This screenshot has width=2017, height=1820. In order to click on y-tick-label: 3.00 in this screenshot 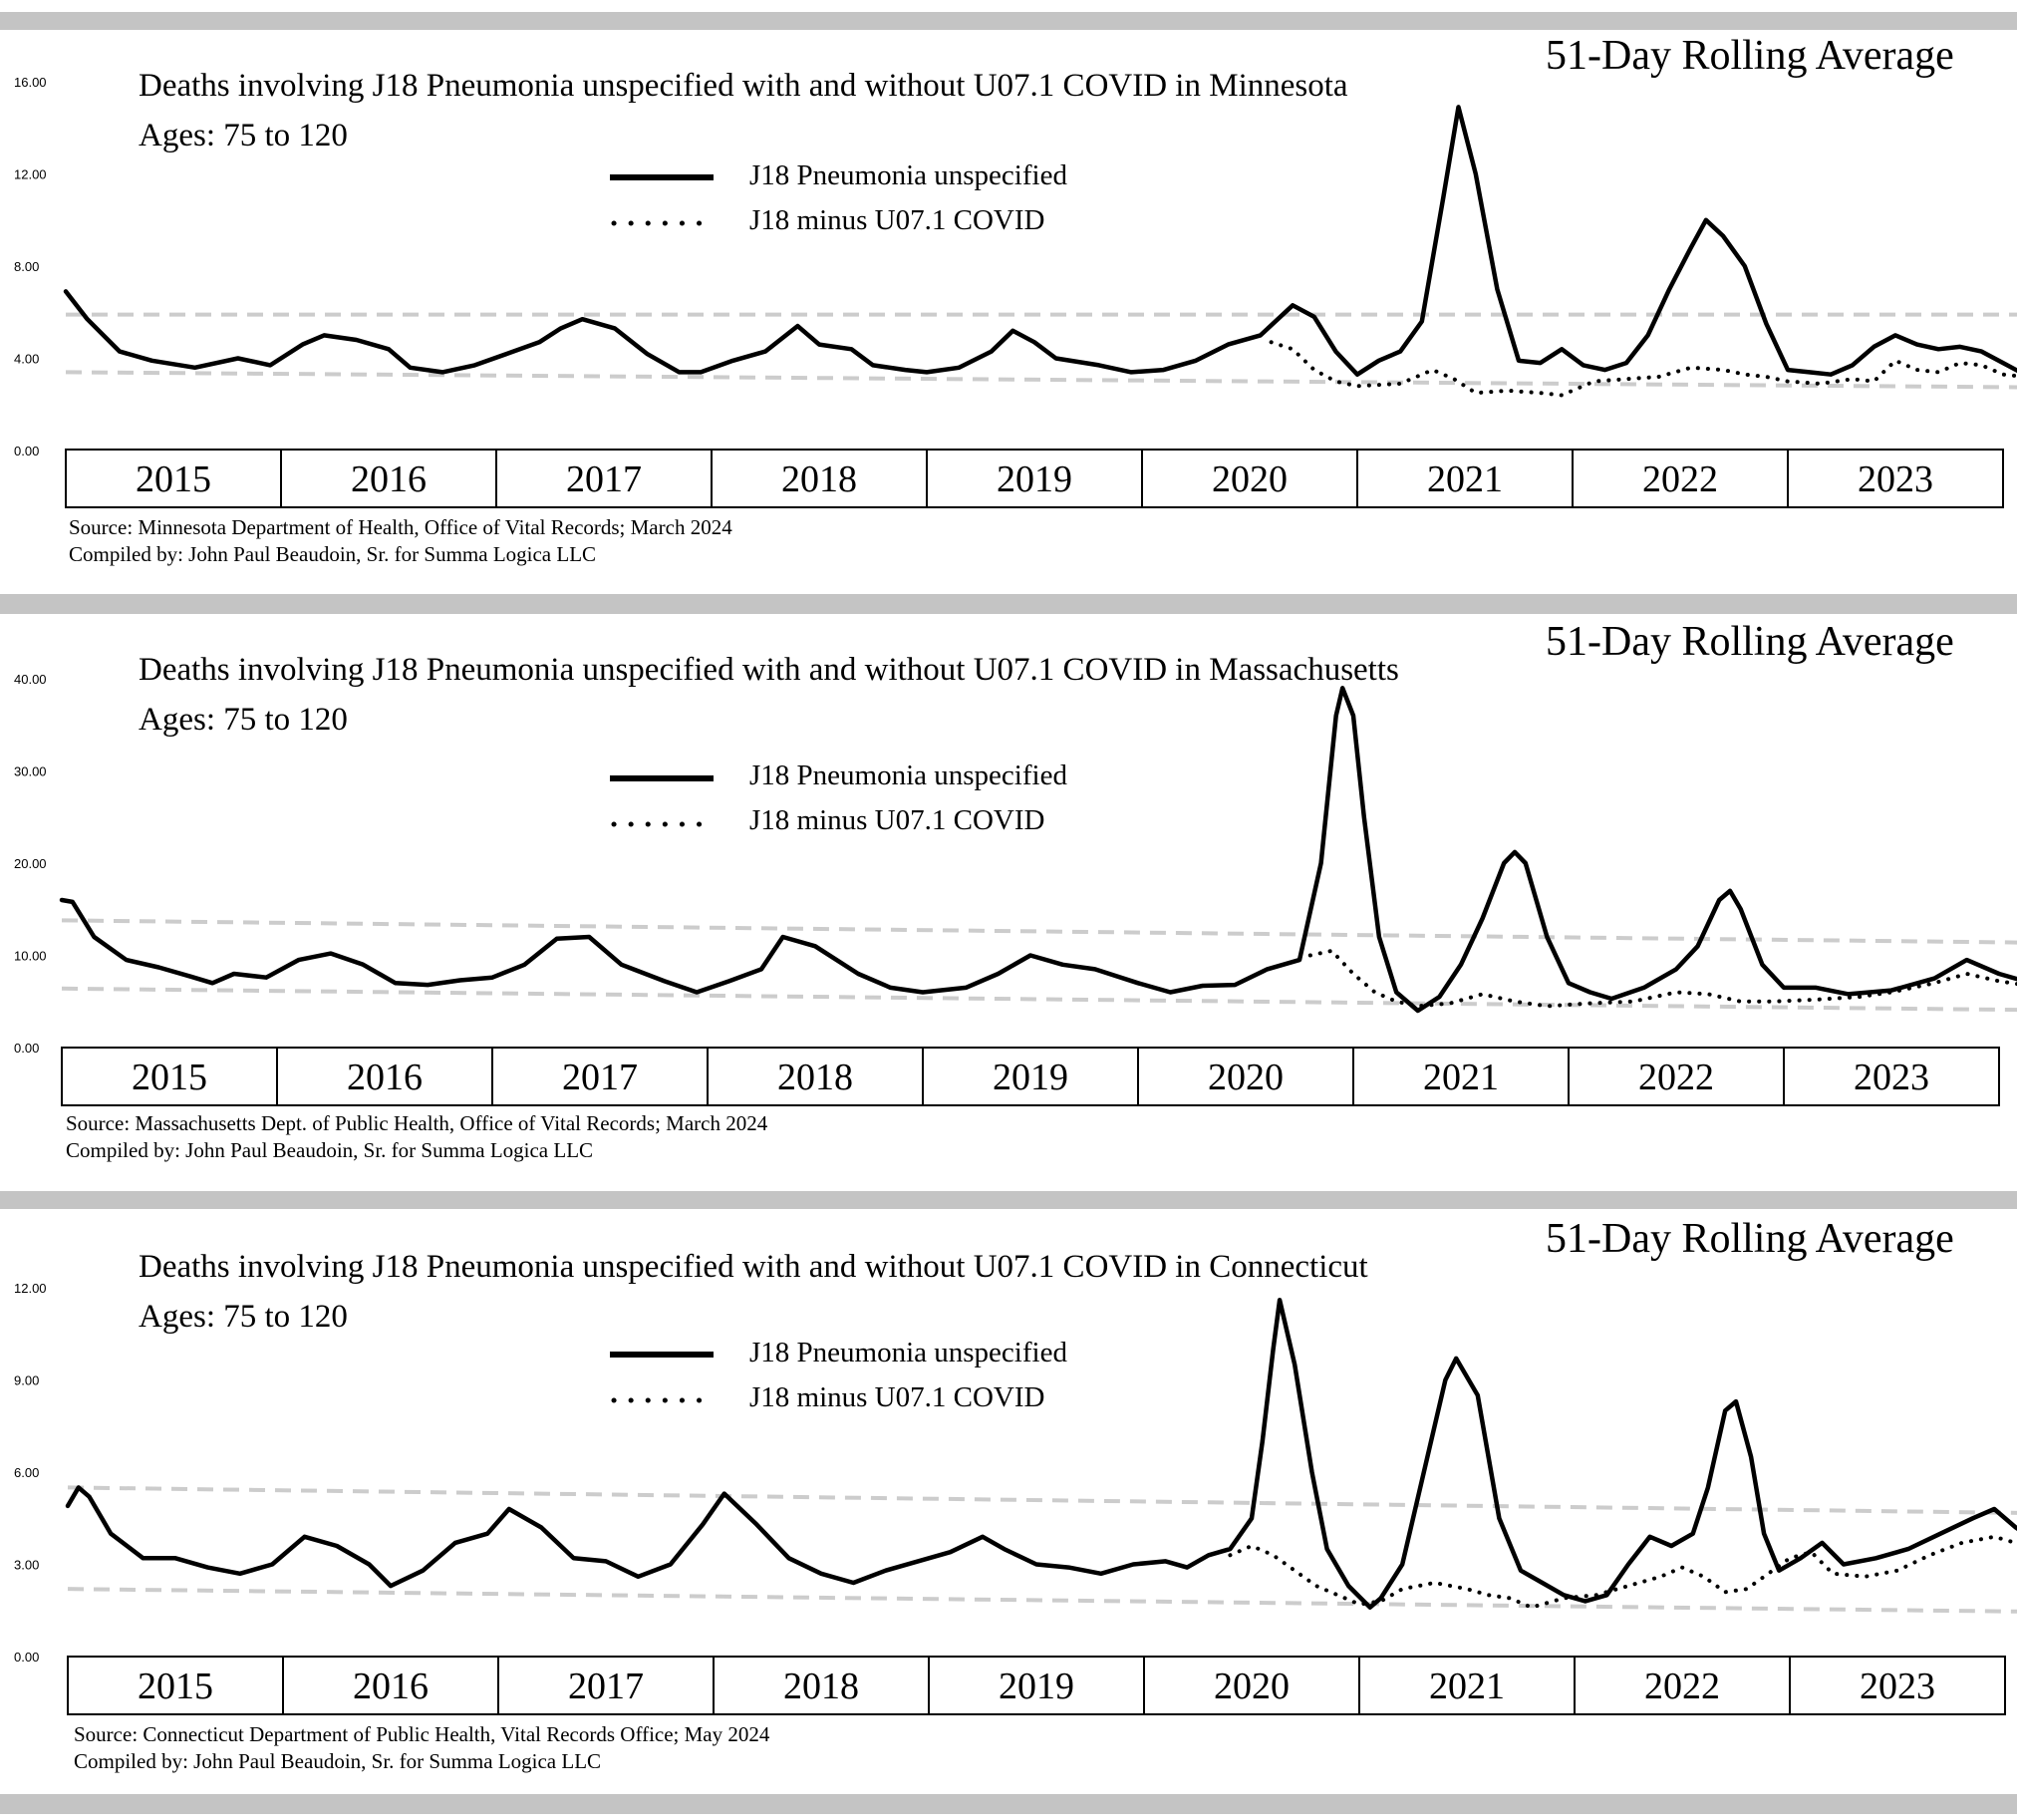, I will do `click(27, 1565)`.